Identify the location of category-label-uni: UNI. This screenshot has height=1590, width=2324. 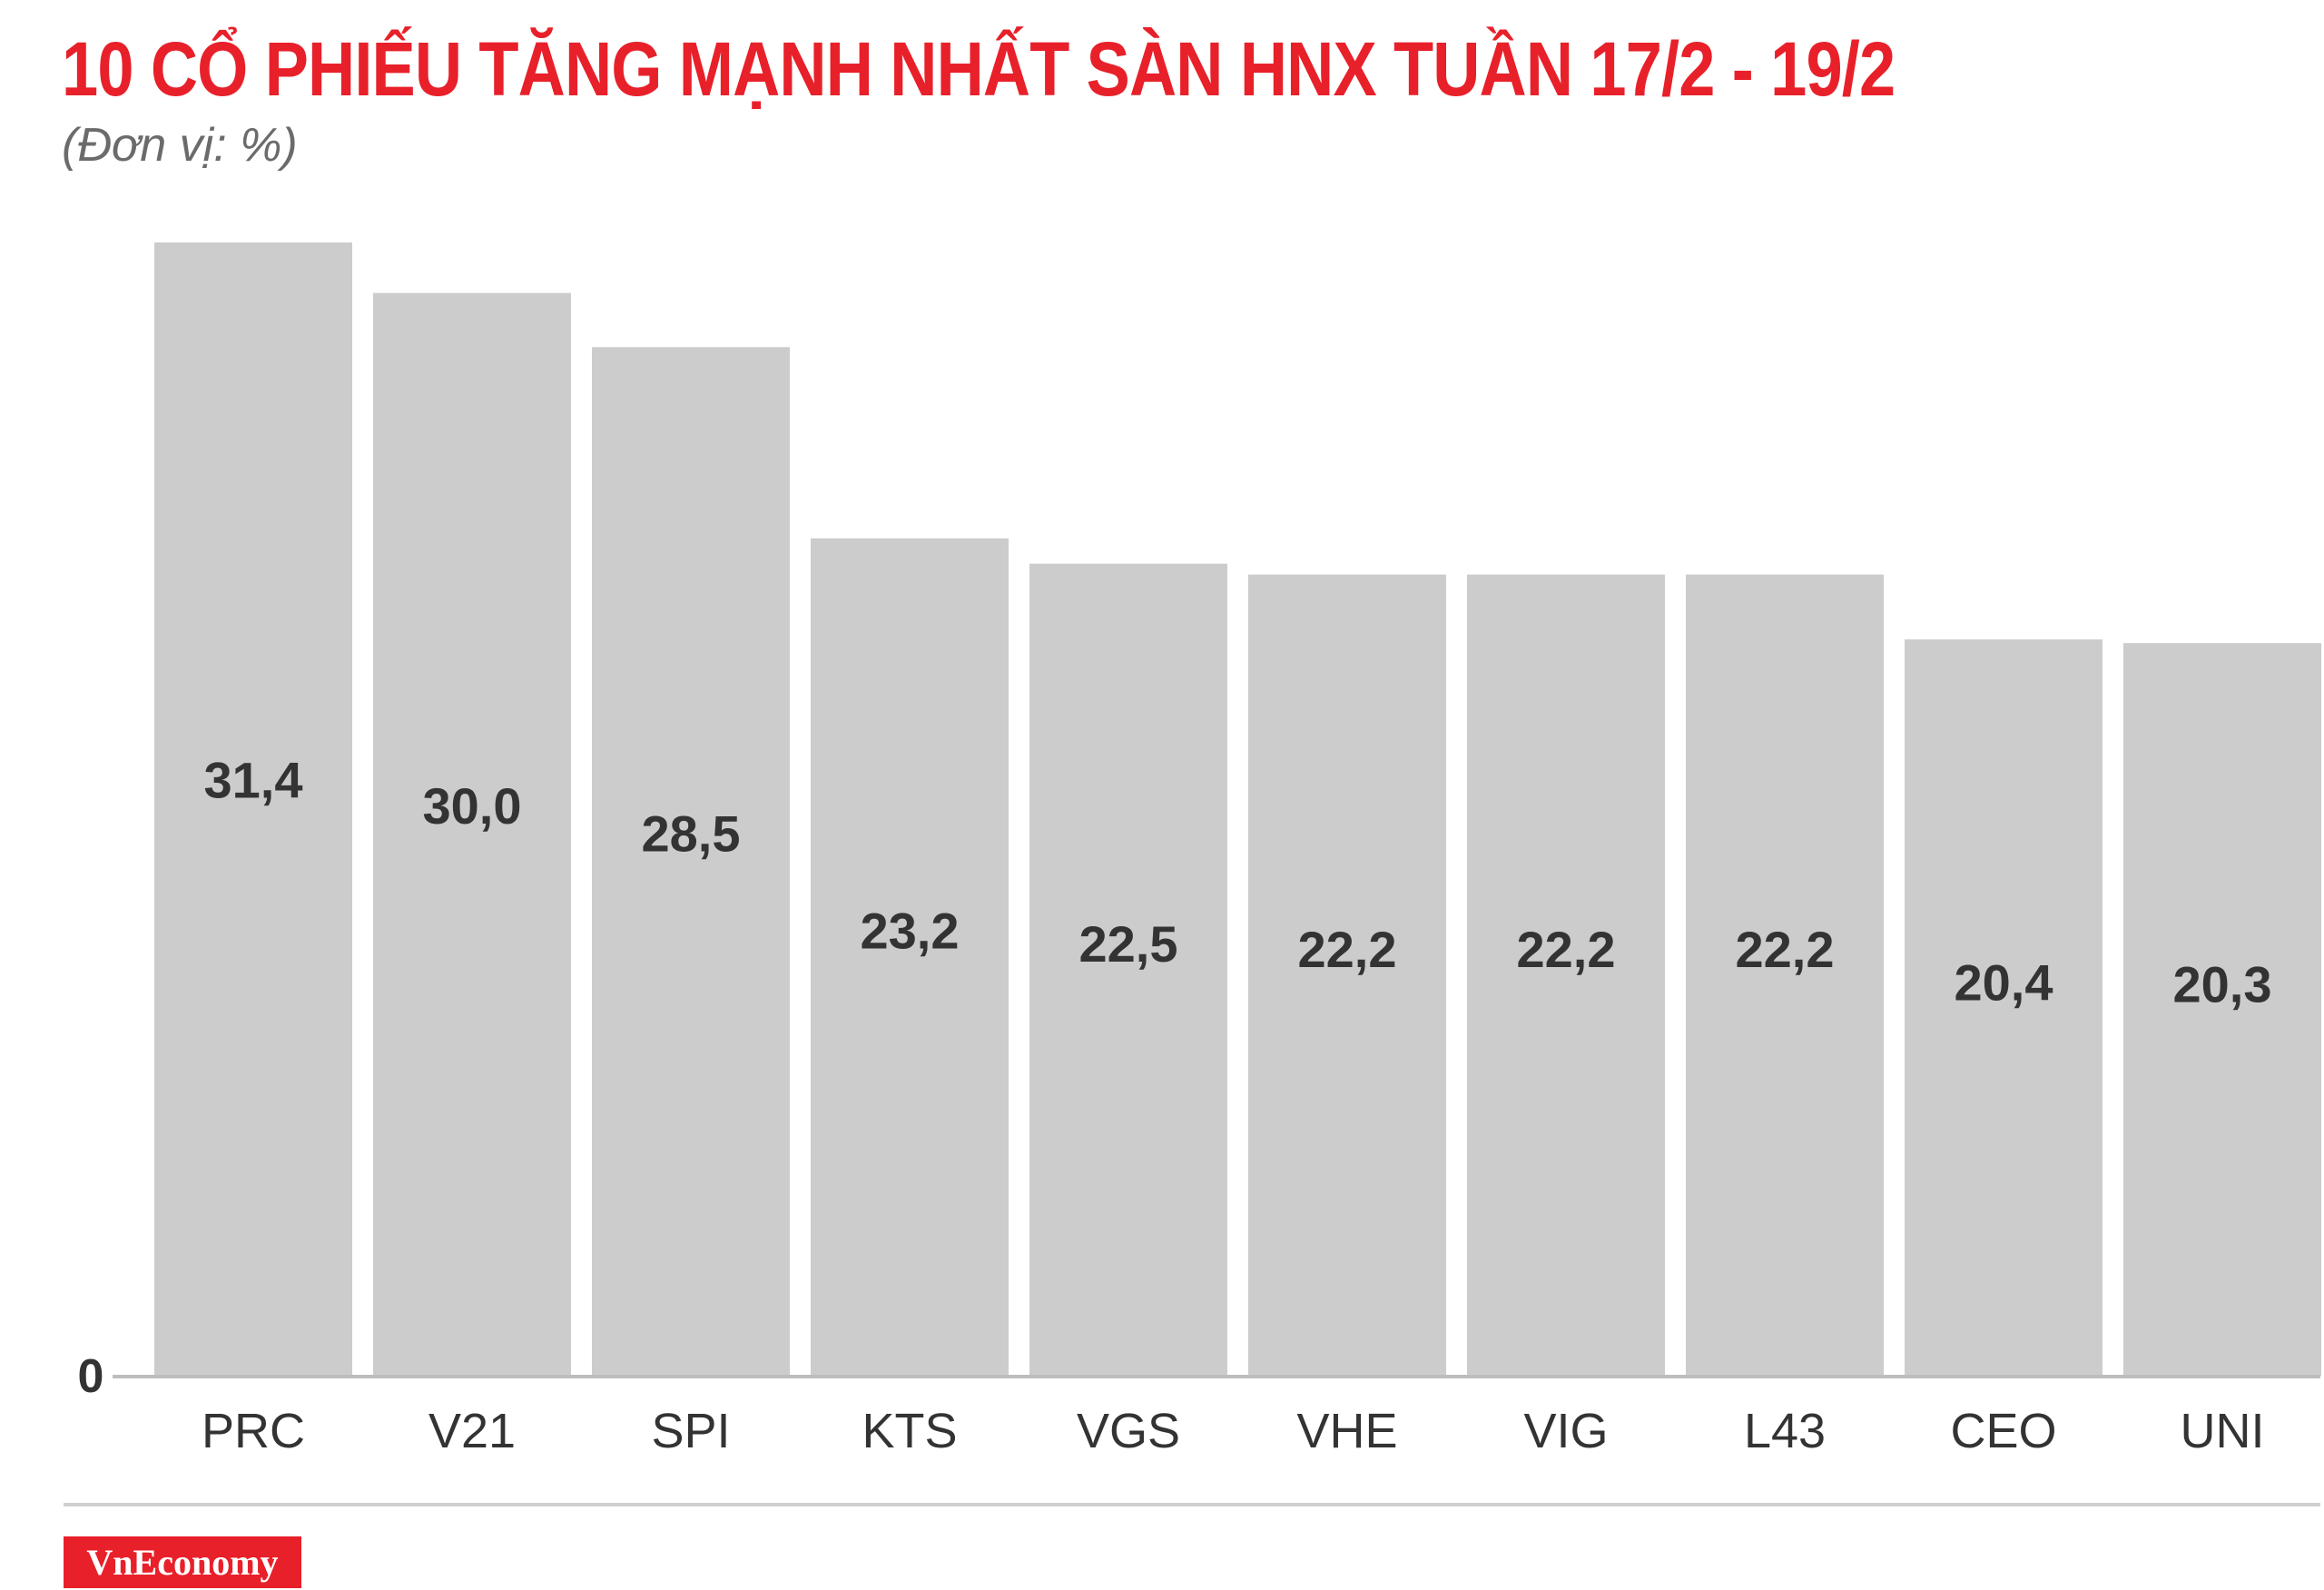
(2223, 1431).